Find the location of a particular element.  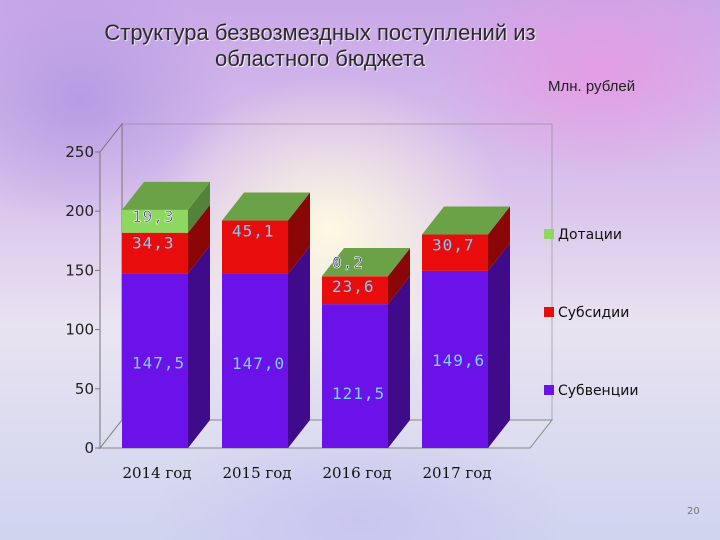

data-label: 45,1 is located at coordinates (253, 231).